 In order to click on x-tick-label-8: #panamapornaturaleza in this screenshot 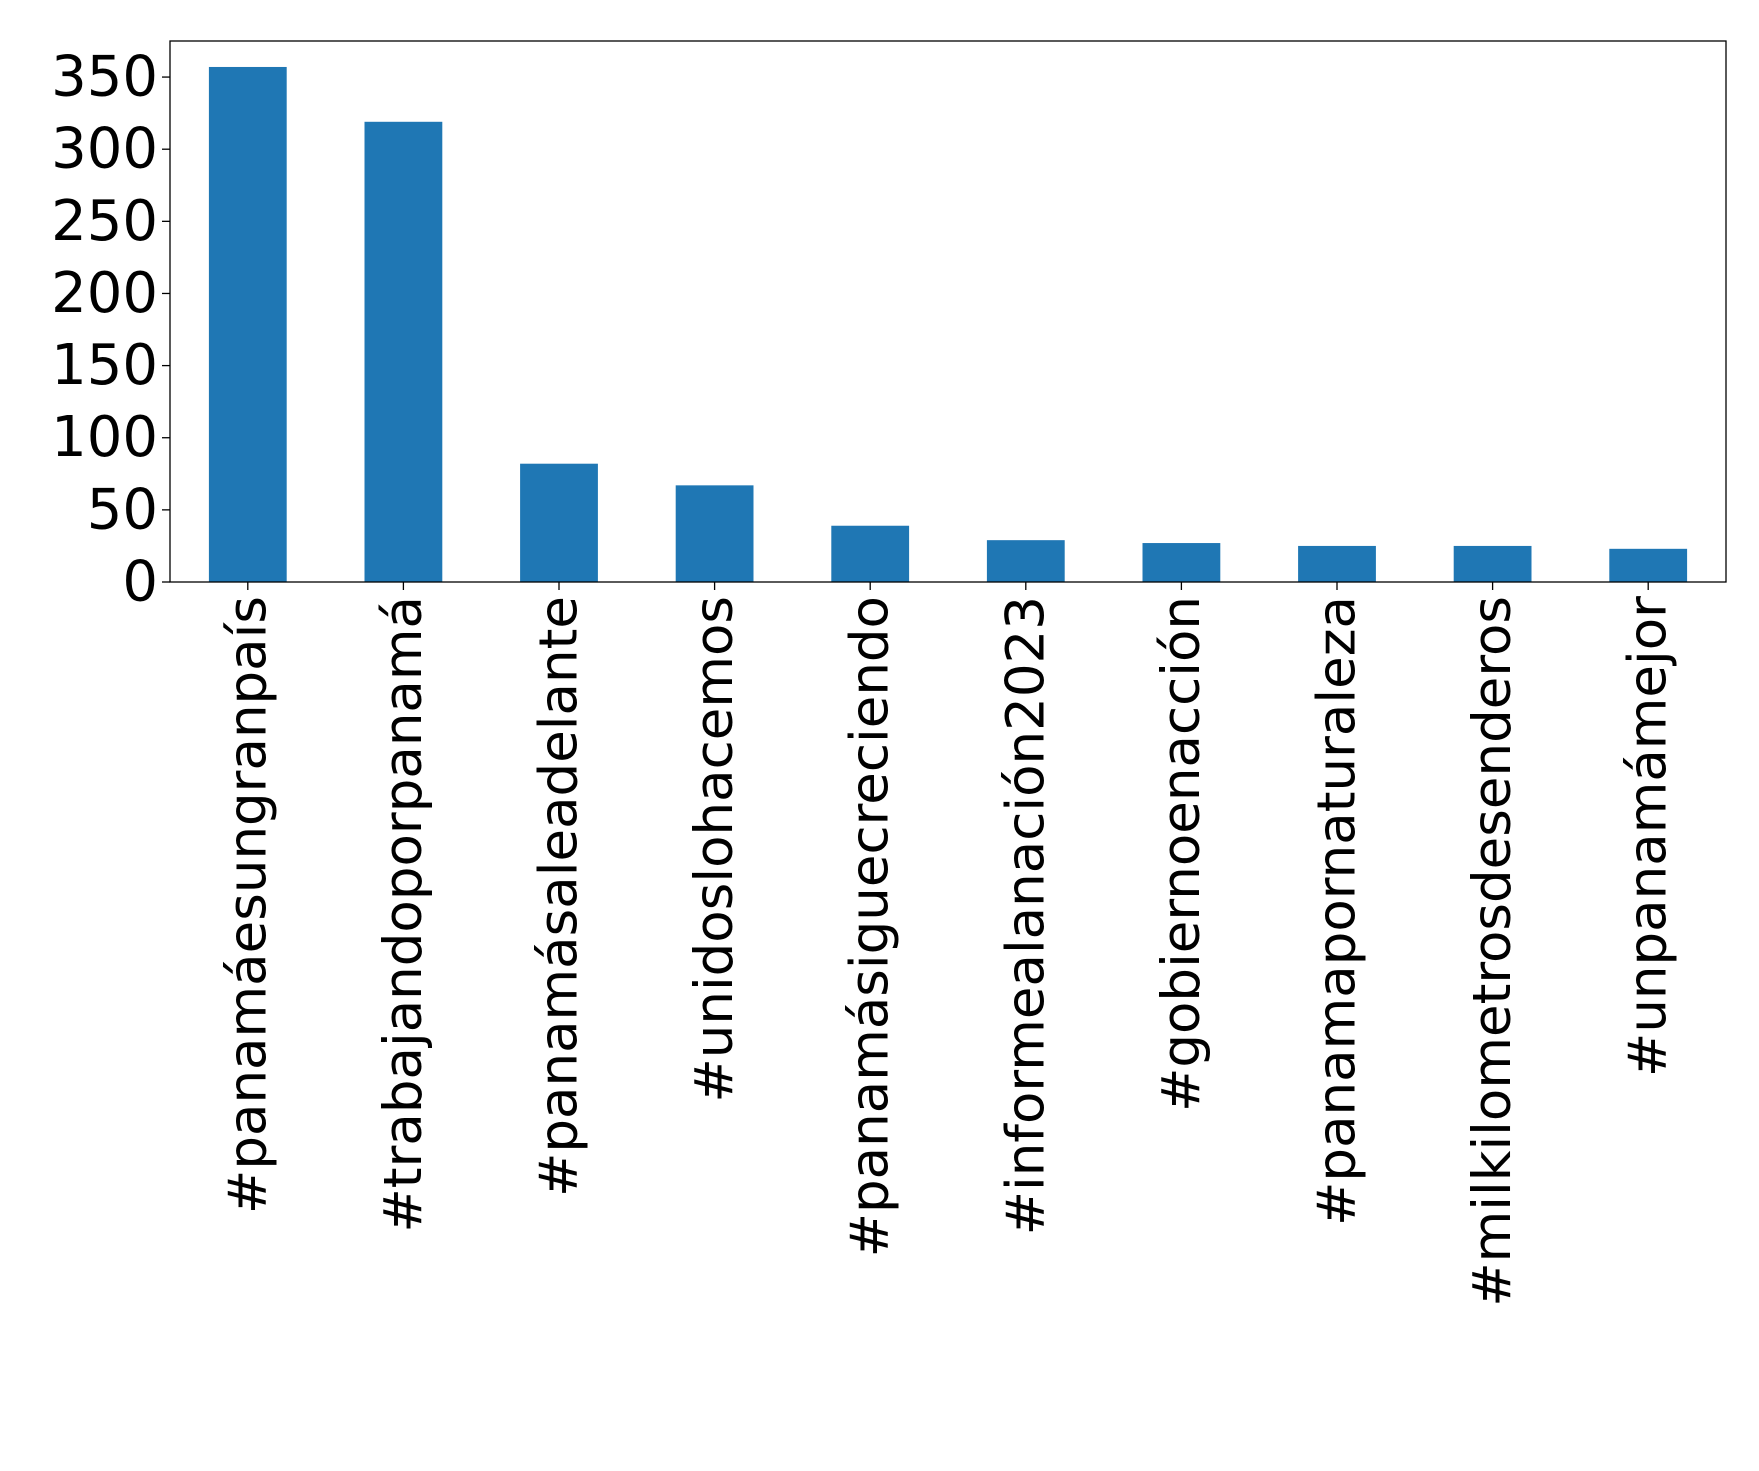, I will do `click(1337, 911)`.